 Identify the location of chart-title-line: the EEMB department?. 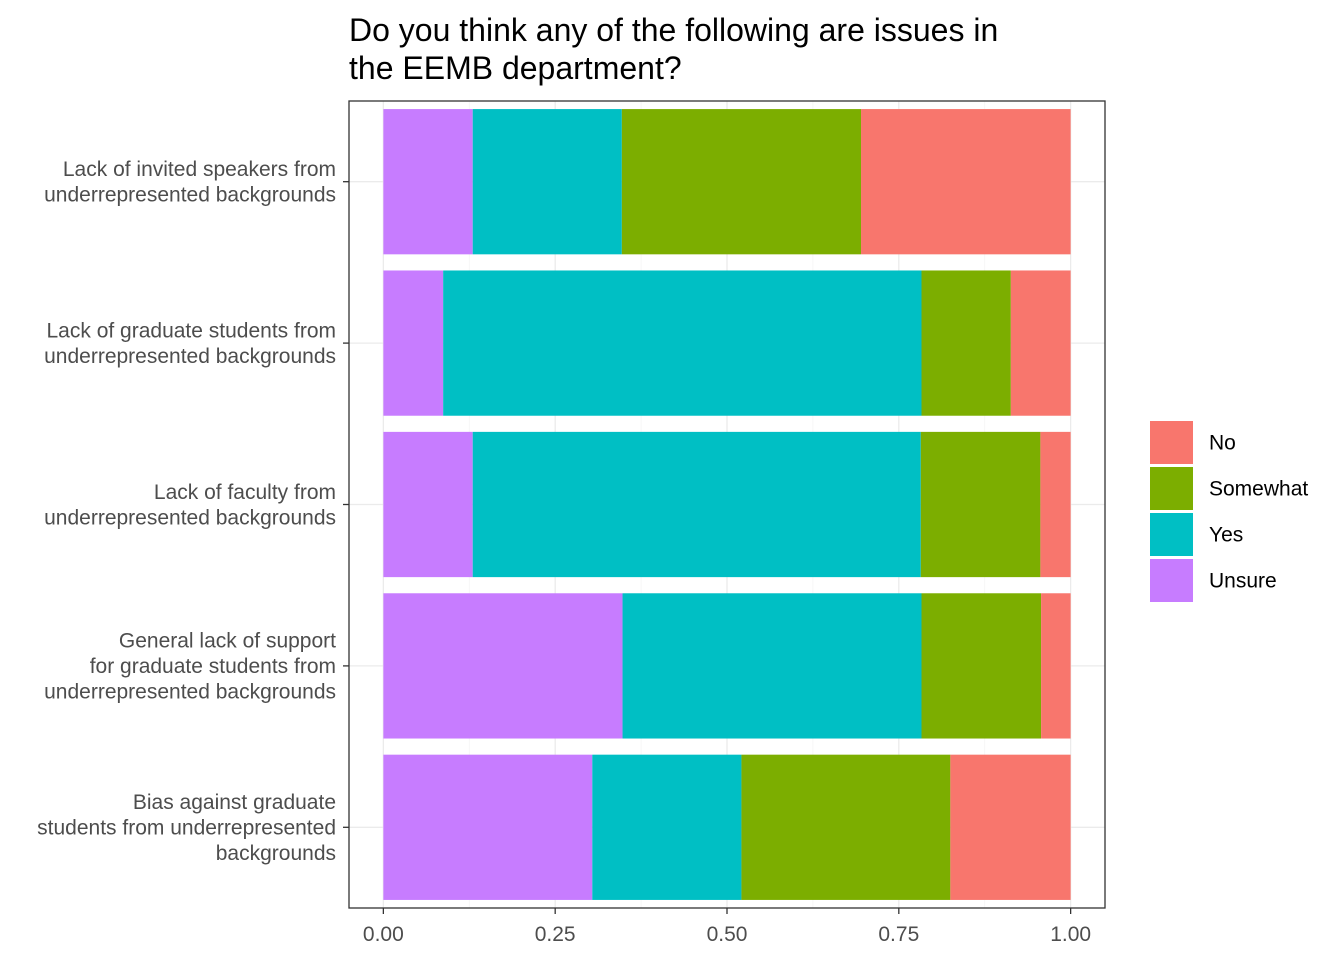
(515, 68).